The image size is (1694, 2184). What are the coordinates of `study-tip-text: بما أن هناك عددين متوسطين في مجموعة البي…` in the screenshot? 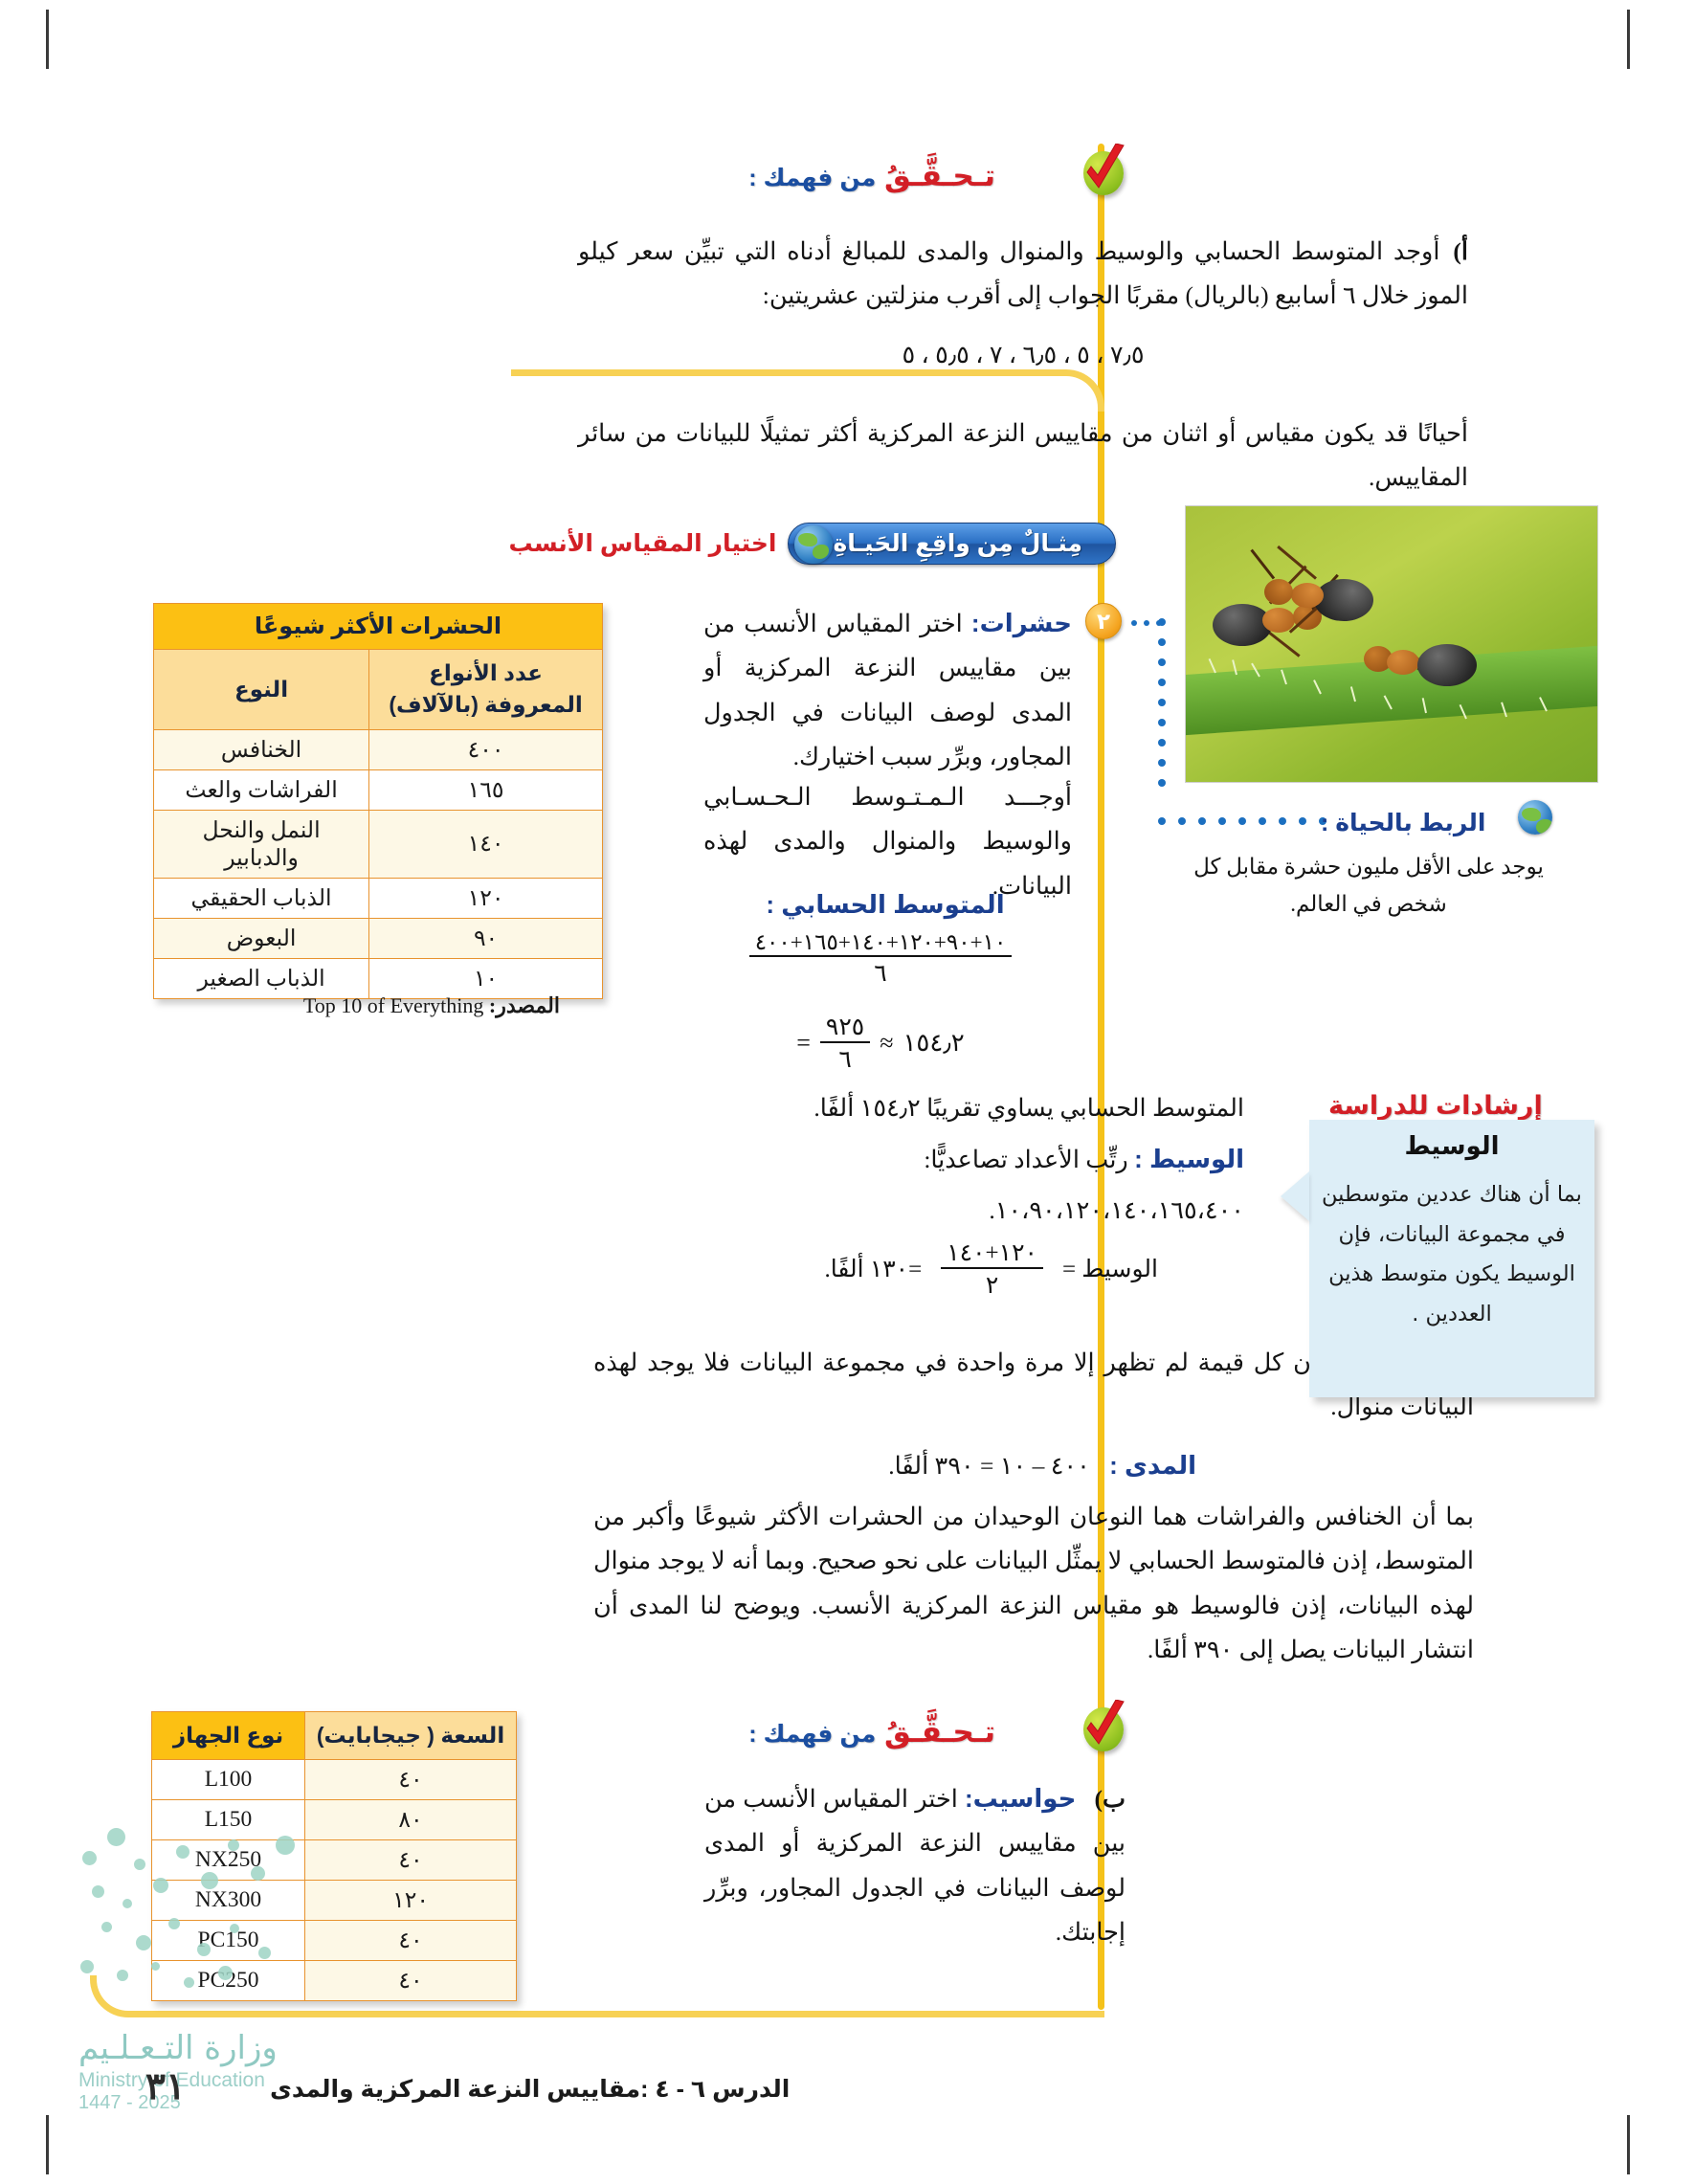 It's located at (1452, 1254).